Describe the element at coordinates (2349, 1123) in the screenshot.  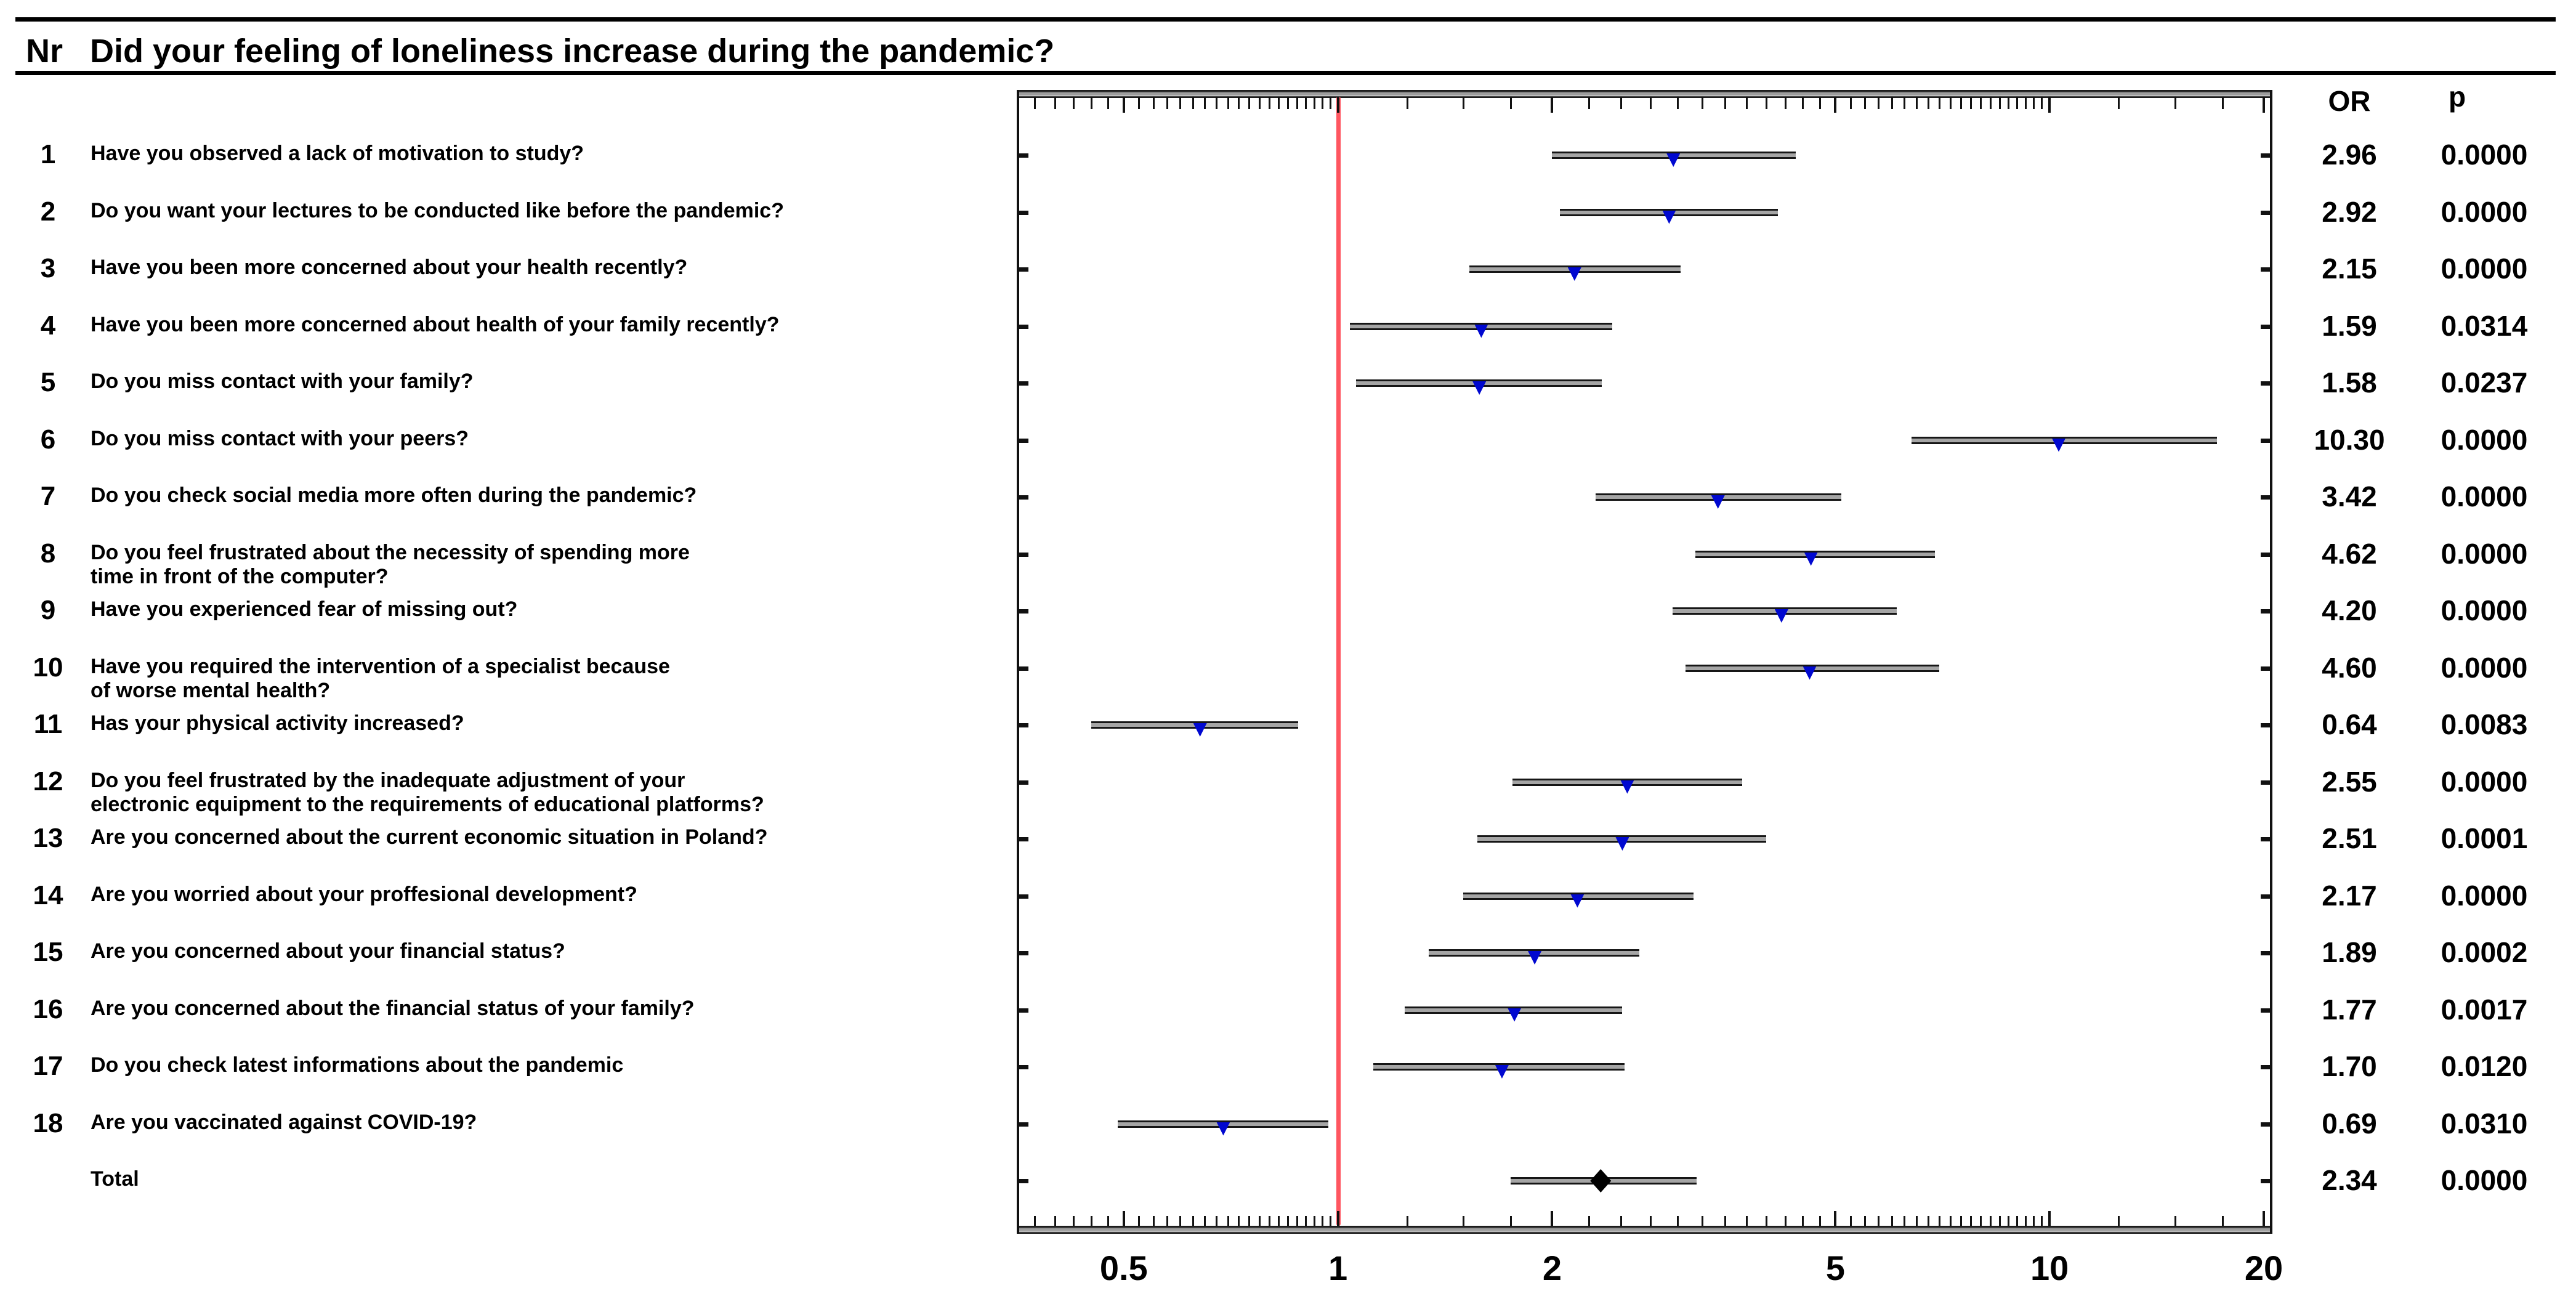
I see `or-value: 0.69` at that location.